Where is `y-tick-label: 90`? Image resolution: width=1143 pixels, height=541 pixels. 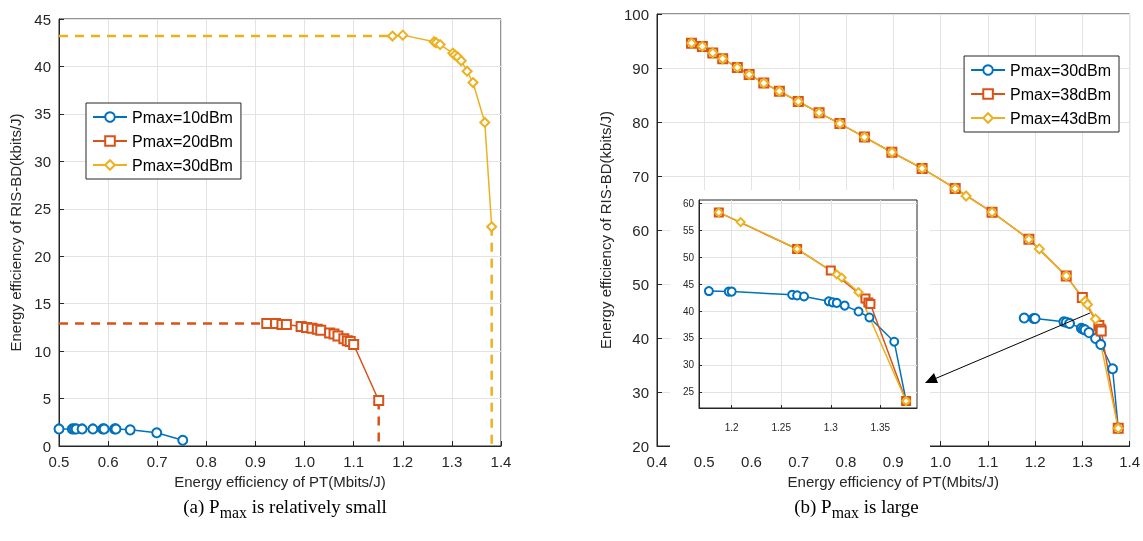 y-tick-label: 90 is located at coordinates (640, 68).